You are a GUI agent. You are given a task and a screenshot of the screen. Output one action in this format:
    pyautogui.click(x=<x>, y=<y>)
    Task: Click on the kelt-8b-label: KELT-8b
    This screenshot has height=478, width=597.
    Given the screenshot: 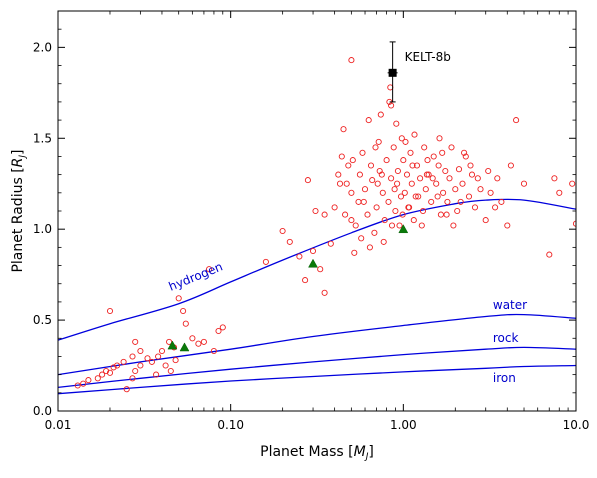 What is the action you would take?
    pyautogui.click(x=428, y=57)
    